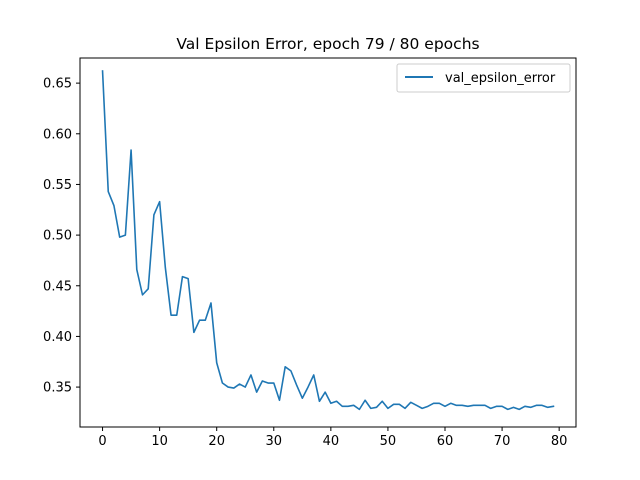 The height and width of the screenshot is (480, 640). Describe the element at coordinates (102, 441) in the screenshot. I see `x-tick-label: 0` at that location.